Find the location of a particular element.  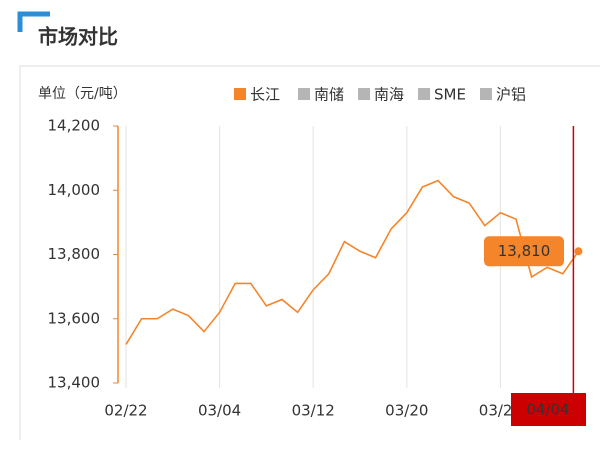

x-tick-label: 02/22 is located at coordinates (125, 411).